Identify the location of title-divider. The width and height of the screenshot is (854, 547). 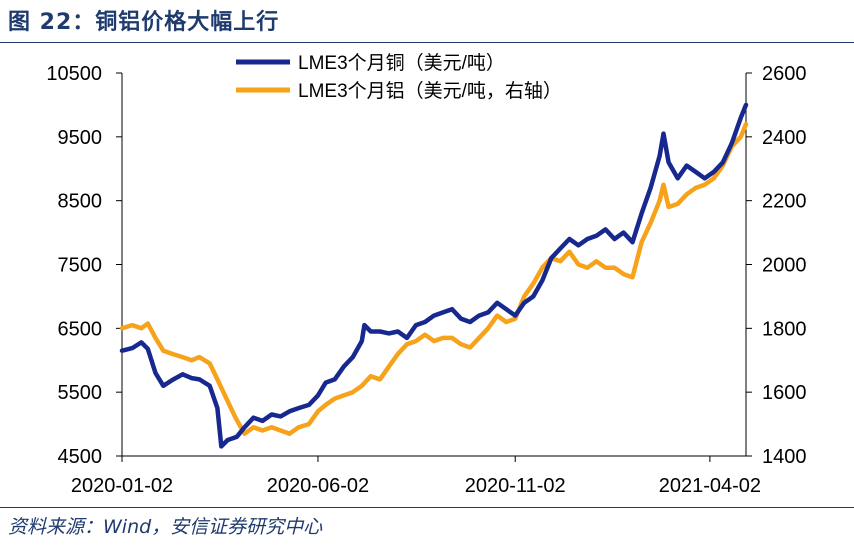
(427, 42).